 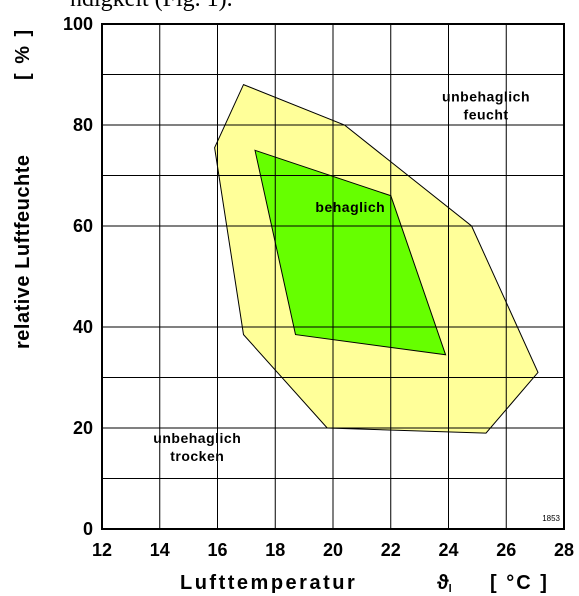 I want to click on y-tick-label: 40, so click(x=83, y=327).